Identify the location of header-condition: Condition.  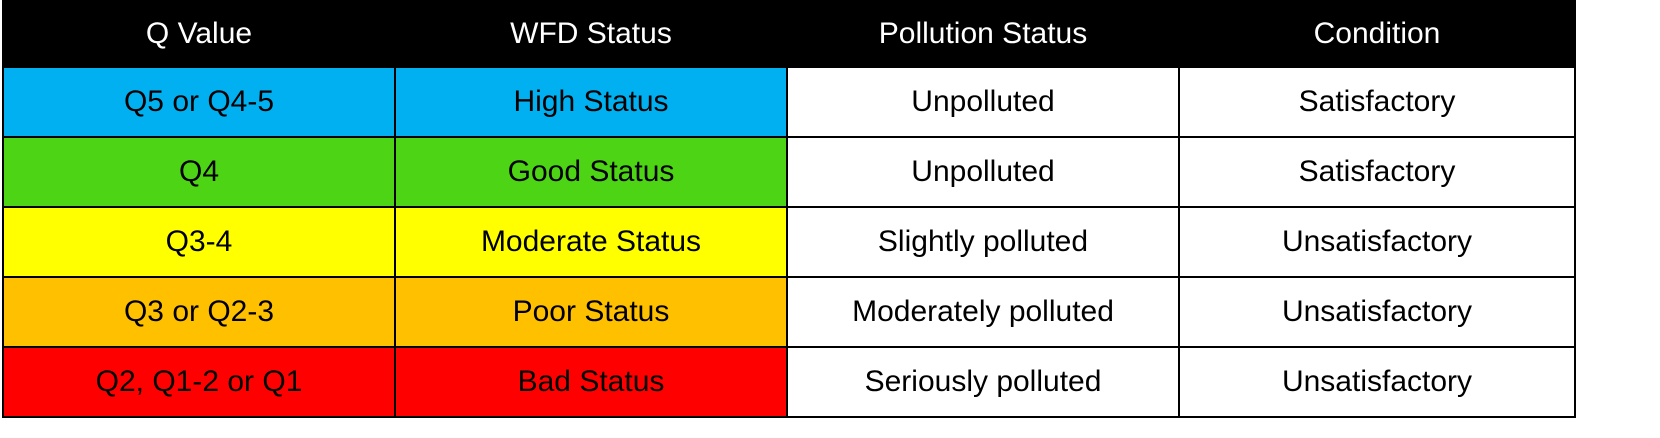
(1377, 34).